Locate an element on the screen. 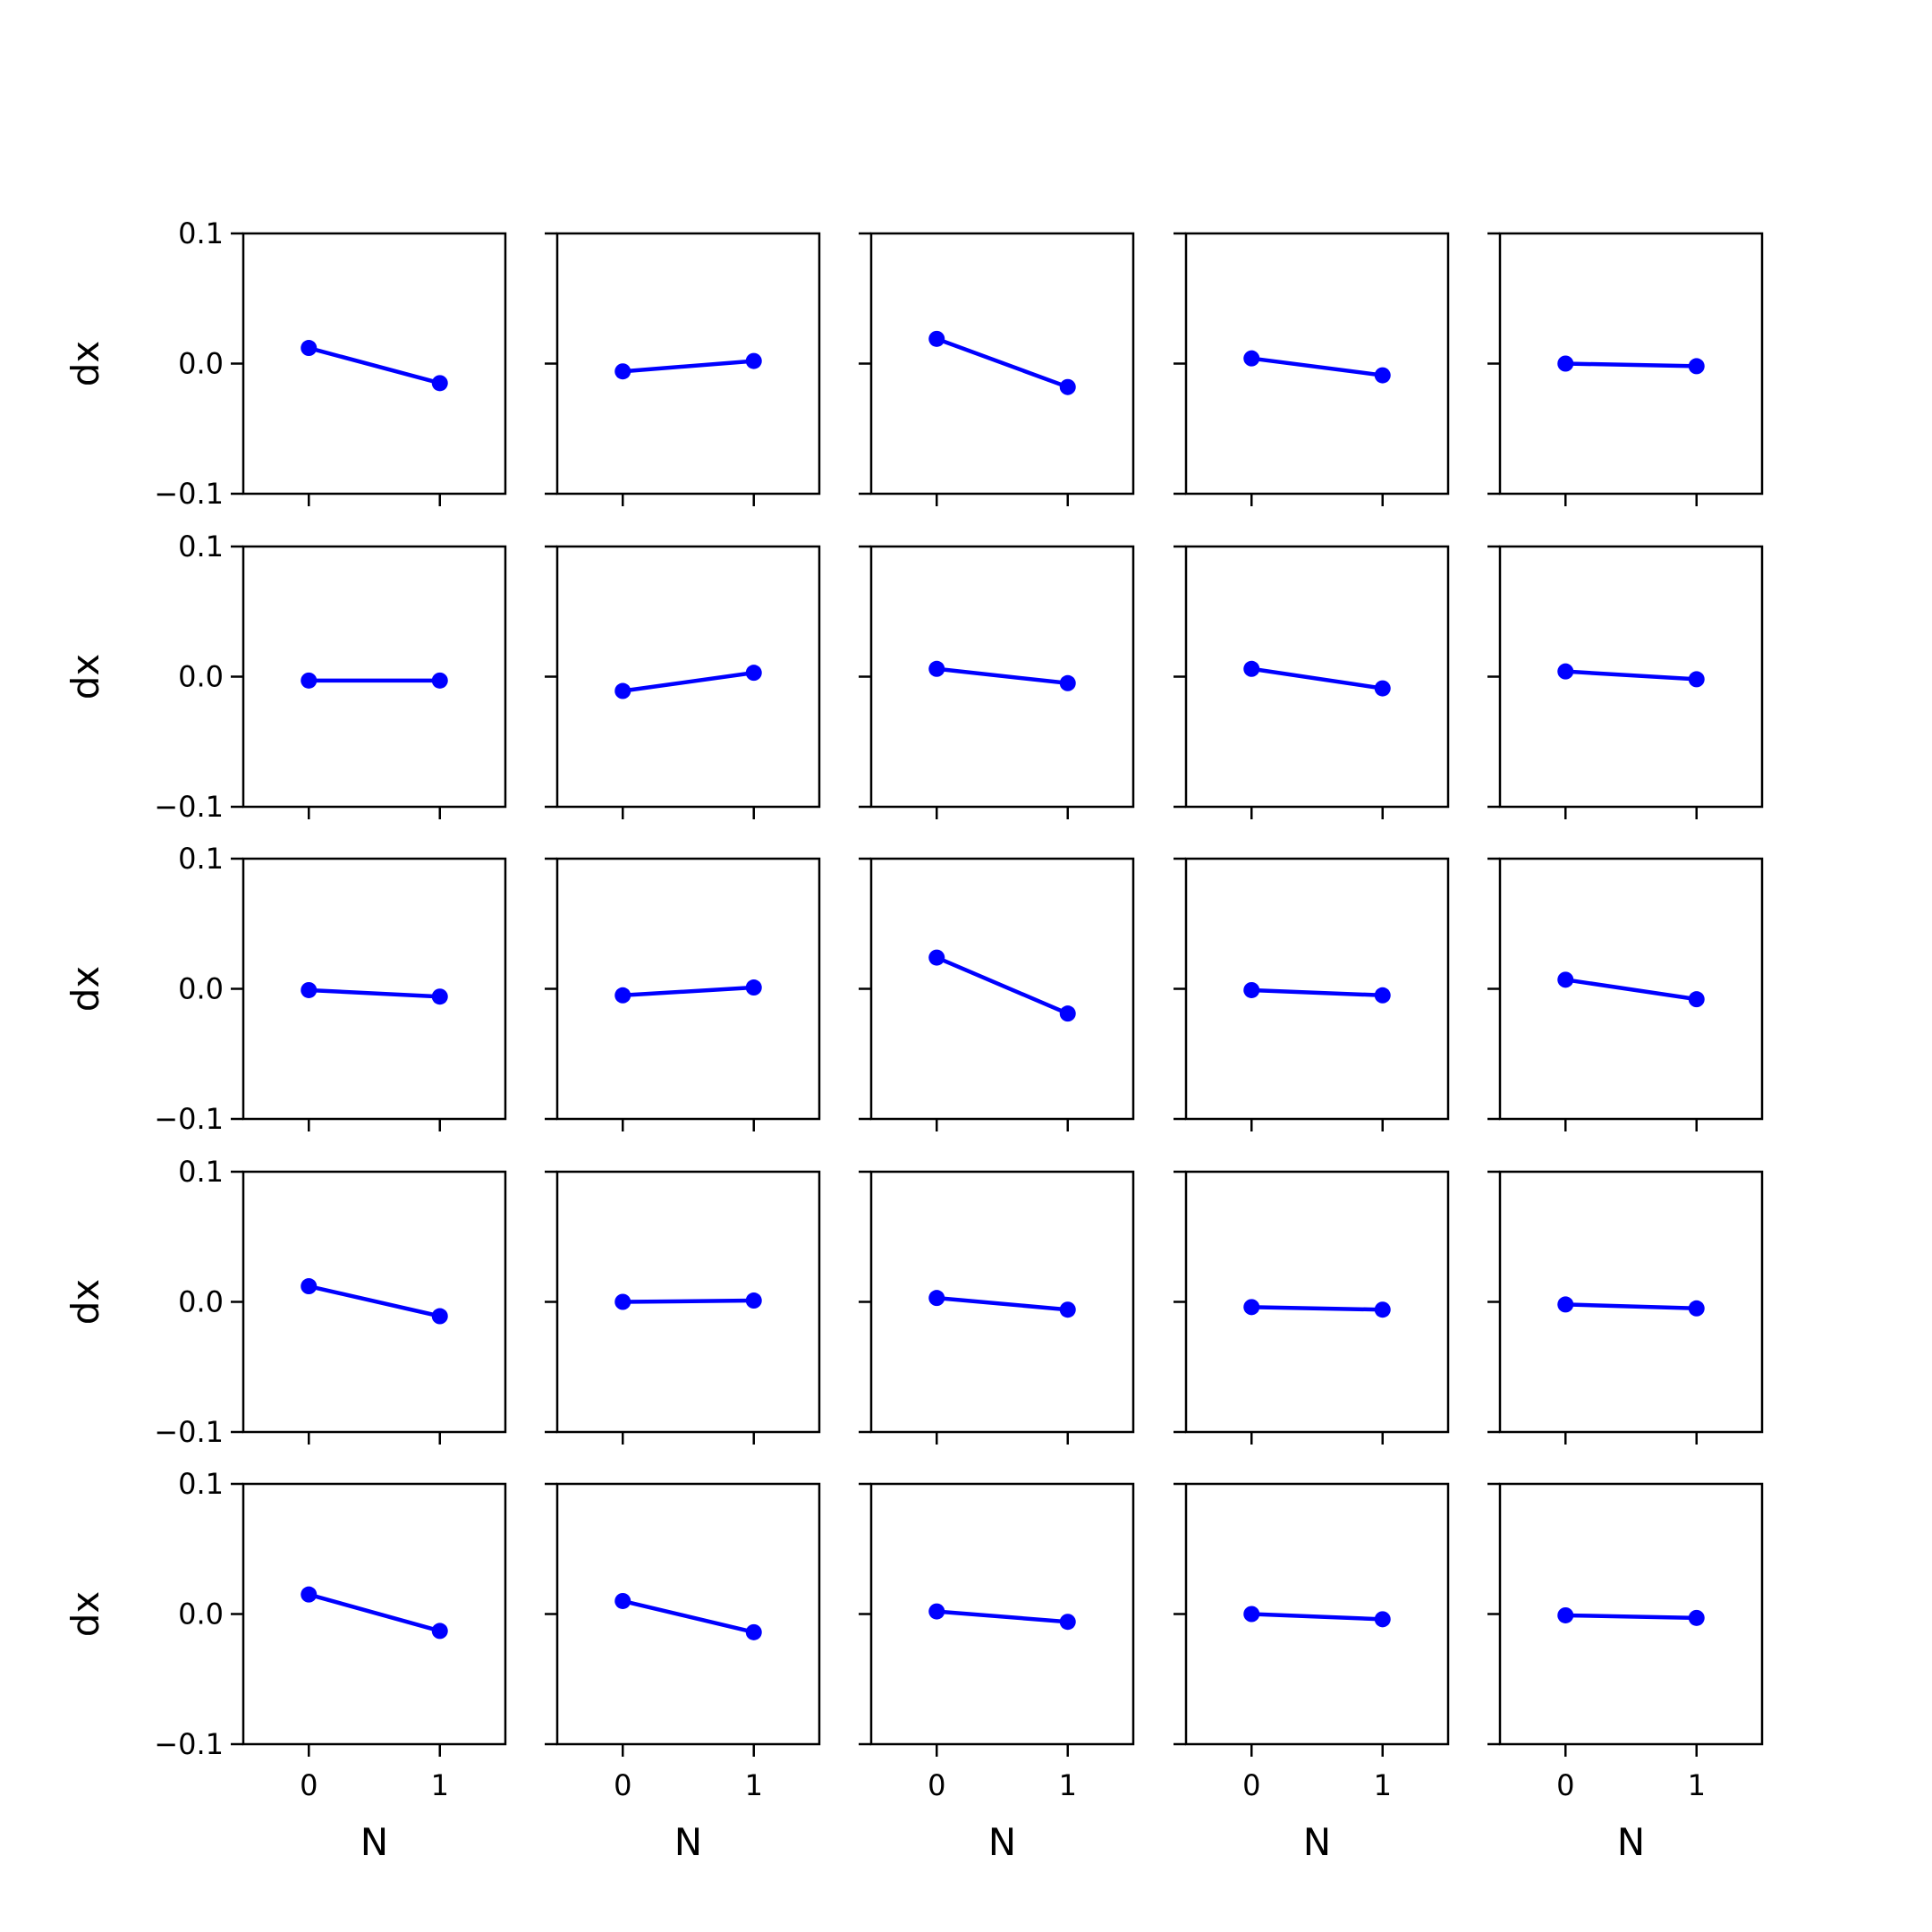 The width and height of the screenshot is (1932, 1932). subplot-r5-c3: 0 1 N is located at coordinates (997, 1673).